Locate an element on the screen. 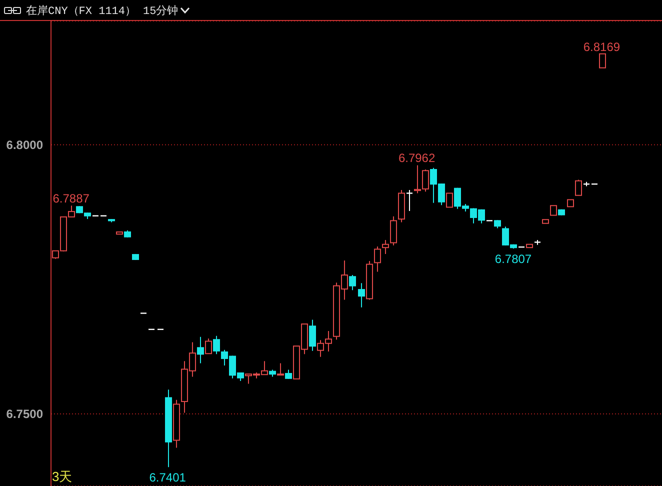  annotation: 6.7962 is located at coordinates (417, 158).